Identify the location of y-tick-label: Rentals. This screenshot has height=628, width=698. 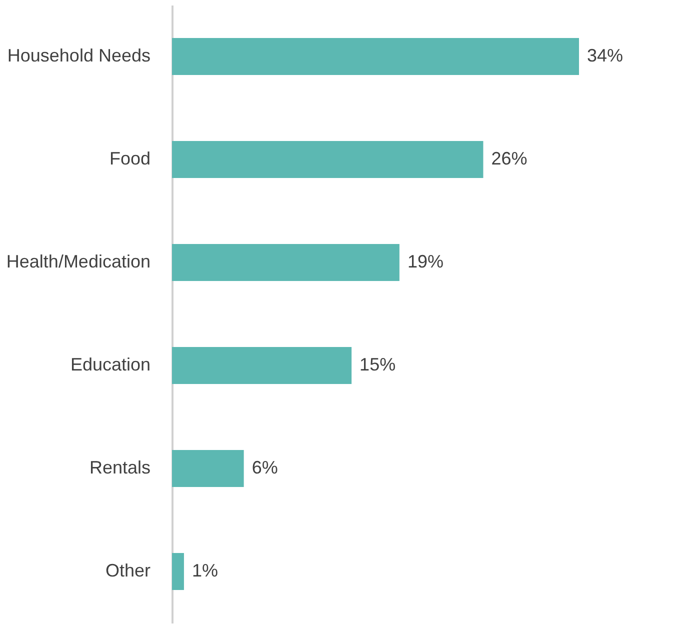
(119, 468).